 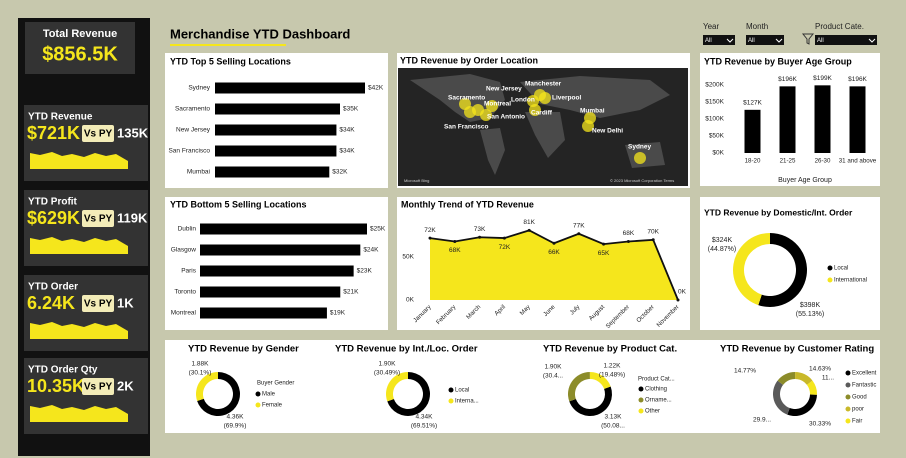 What do you see at coordinates (230, 61) in the screenshot?
I see `chart-title: YTD Top 5 Selling Locations` at bounding box center [230, 61].